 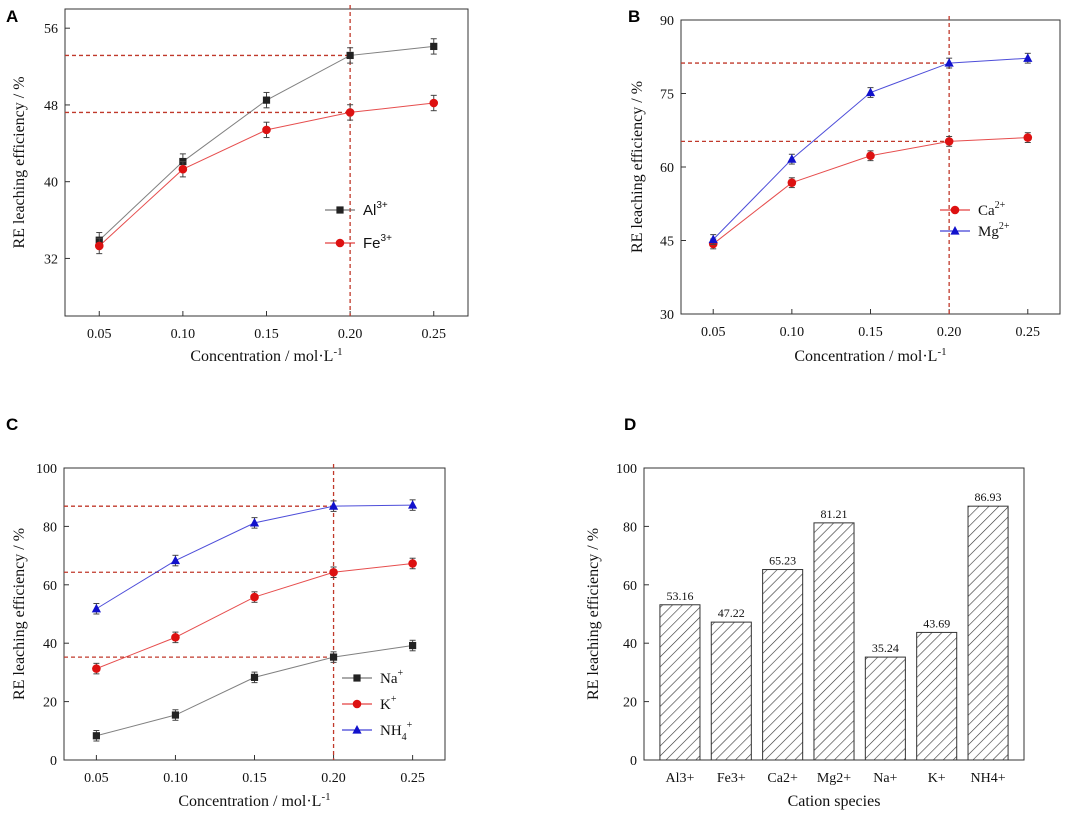 I want to click on bar-value-label: 81.21, so click(x=834, y=514).